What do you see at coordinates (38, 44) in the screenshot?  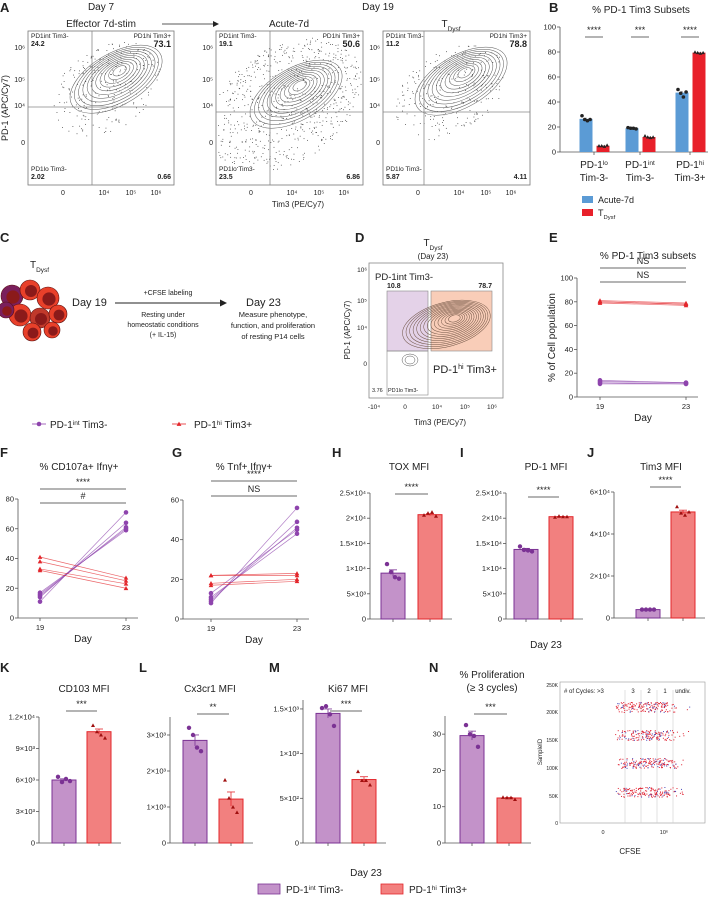 I see `quadrant-value: 24.2` at bounding box center [38, 44].